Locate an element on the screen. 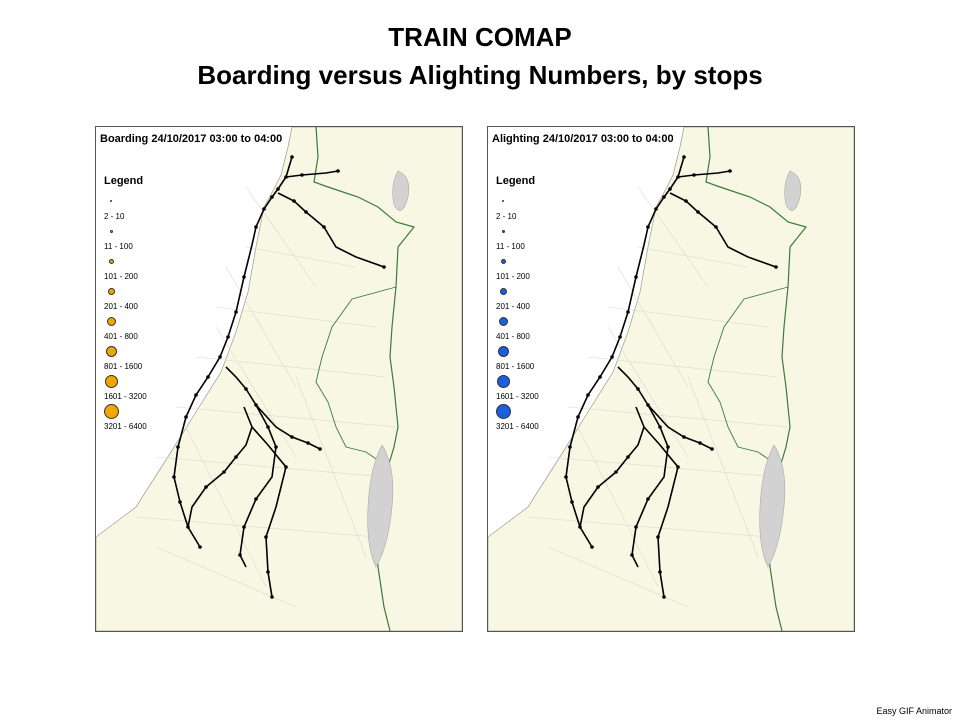 The image size is (960, 720). boarding-map-title: Boarding 24/10/2017 03:00 to 04:00 is located at coordinates (191, 139).